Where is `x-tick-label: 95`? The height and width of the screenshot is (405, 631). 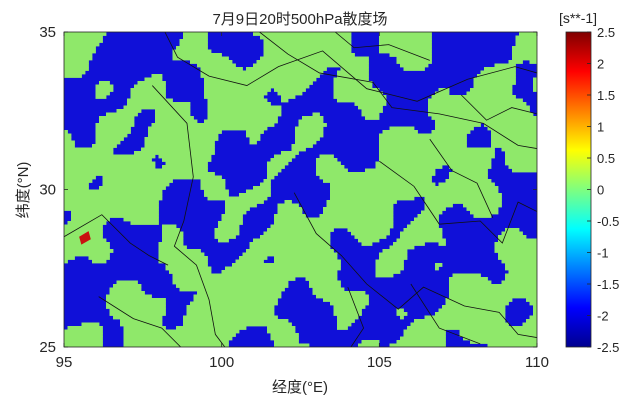
x-tick-label: 95 is located at coordinates (64, 362).